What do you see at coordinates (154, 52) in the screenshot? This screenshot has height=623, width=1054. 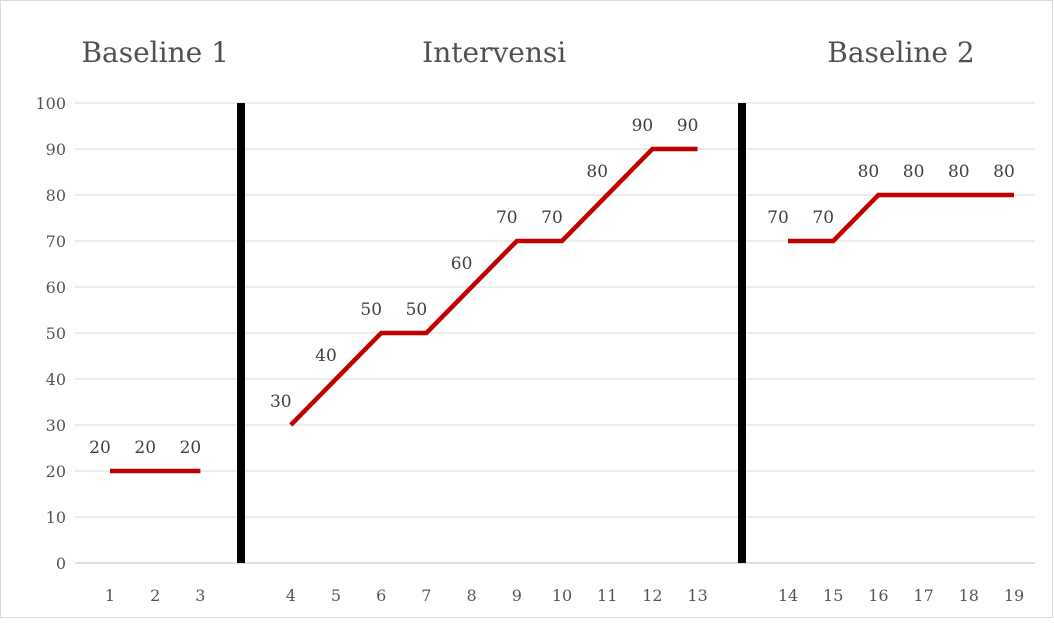 I see `phase-title: Baseline 1` at bounding box center [154, 52].